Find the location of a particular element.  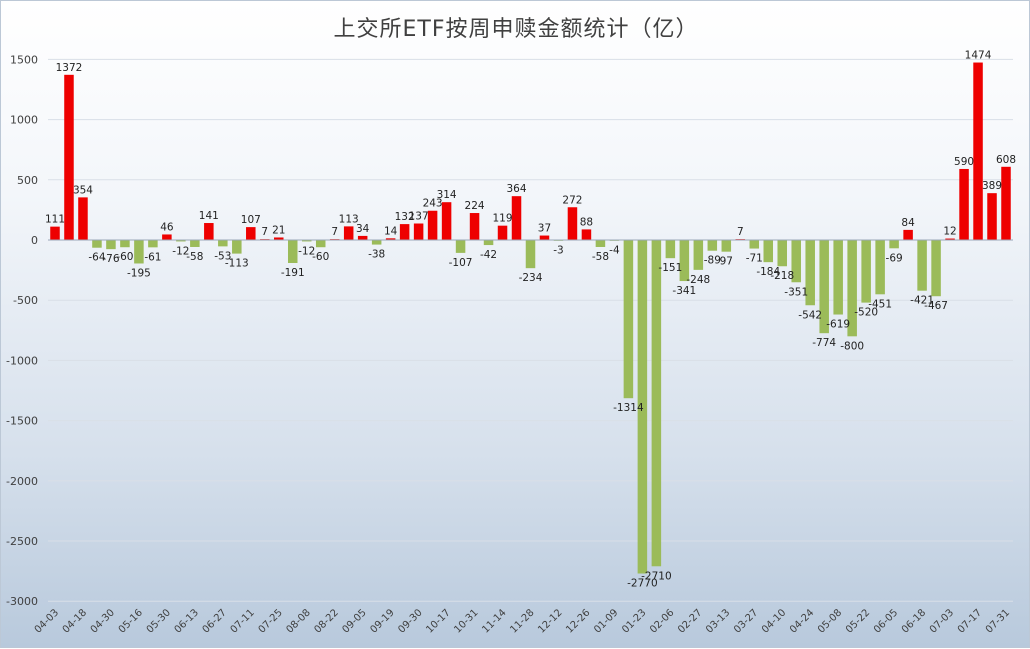

data-label: -58 is located at coordinates (600, 257).